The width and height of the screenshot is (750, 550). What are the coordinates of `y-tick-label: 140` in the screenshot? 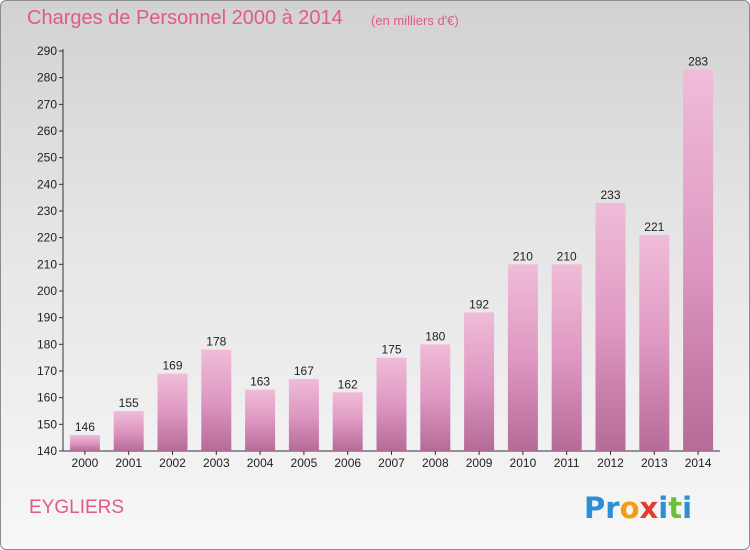 It's located at (47, 451).